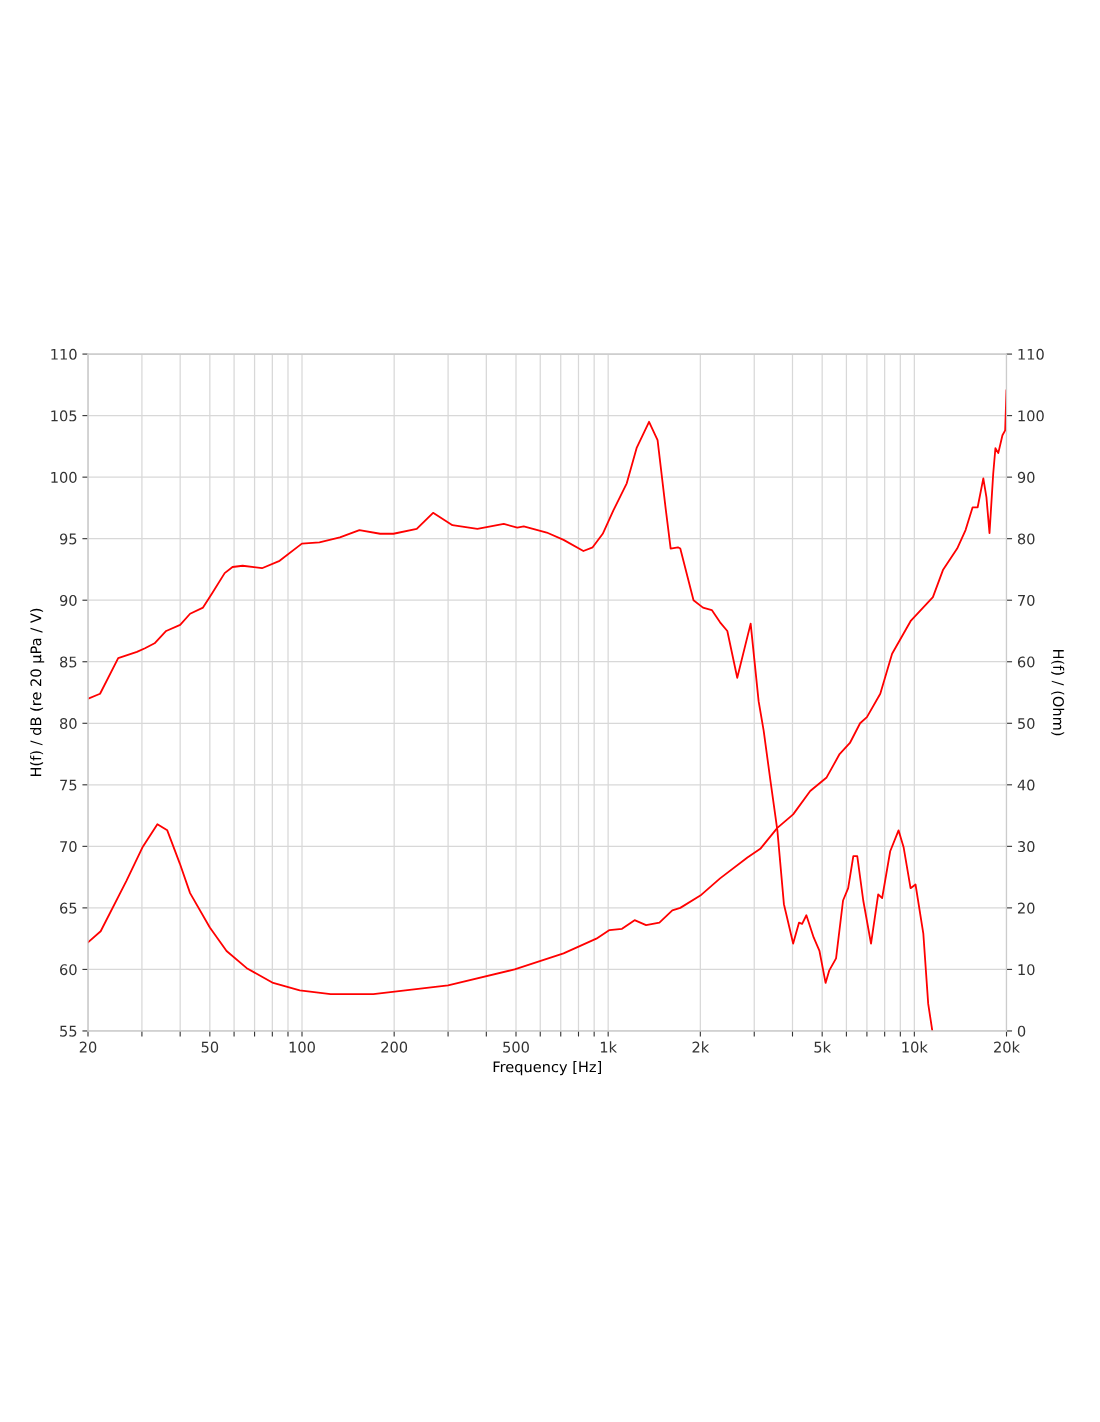 The width and height of the screenshot is (1100, 1422). What do you see at coordinates (1026, 662) in the screenshot?
I see `y2-tick-label: 60` at bounding box center [1026, 662].